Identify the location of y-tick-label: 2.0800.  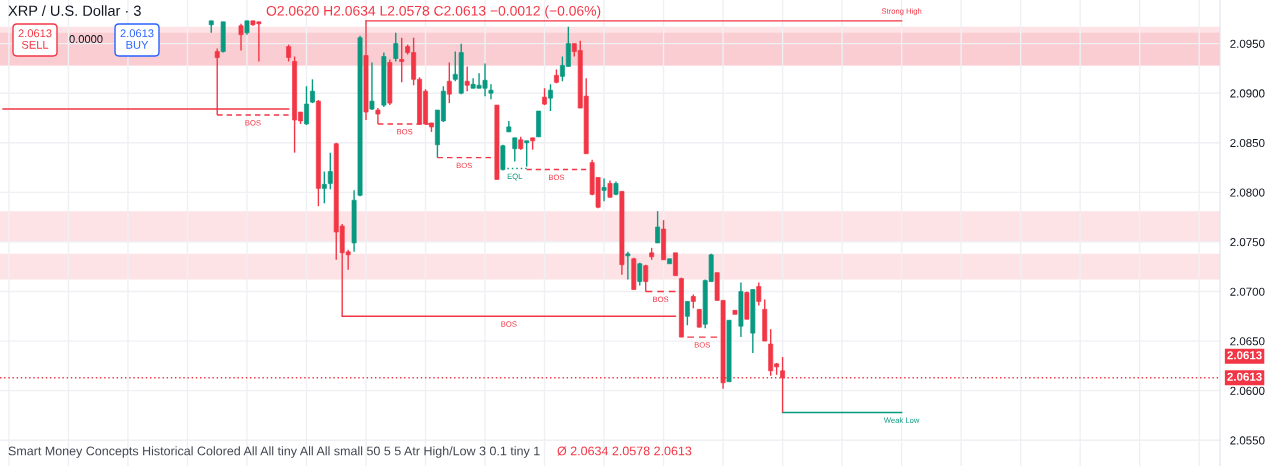
(1247, 192).